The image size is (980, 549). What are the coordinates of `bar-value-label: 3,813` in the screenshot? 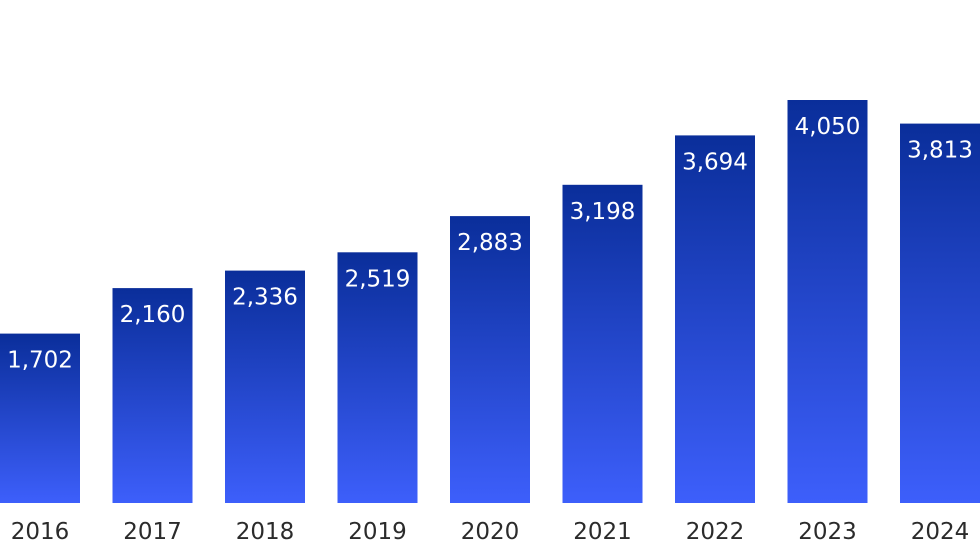 It's located at (940, 151).